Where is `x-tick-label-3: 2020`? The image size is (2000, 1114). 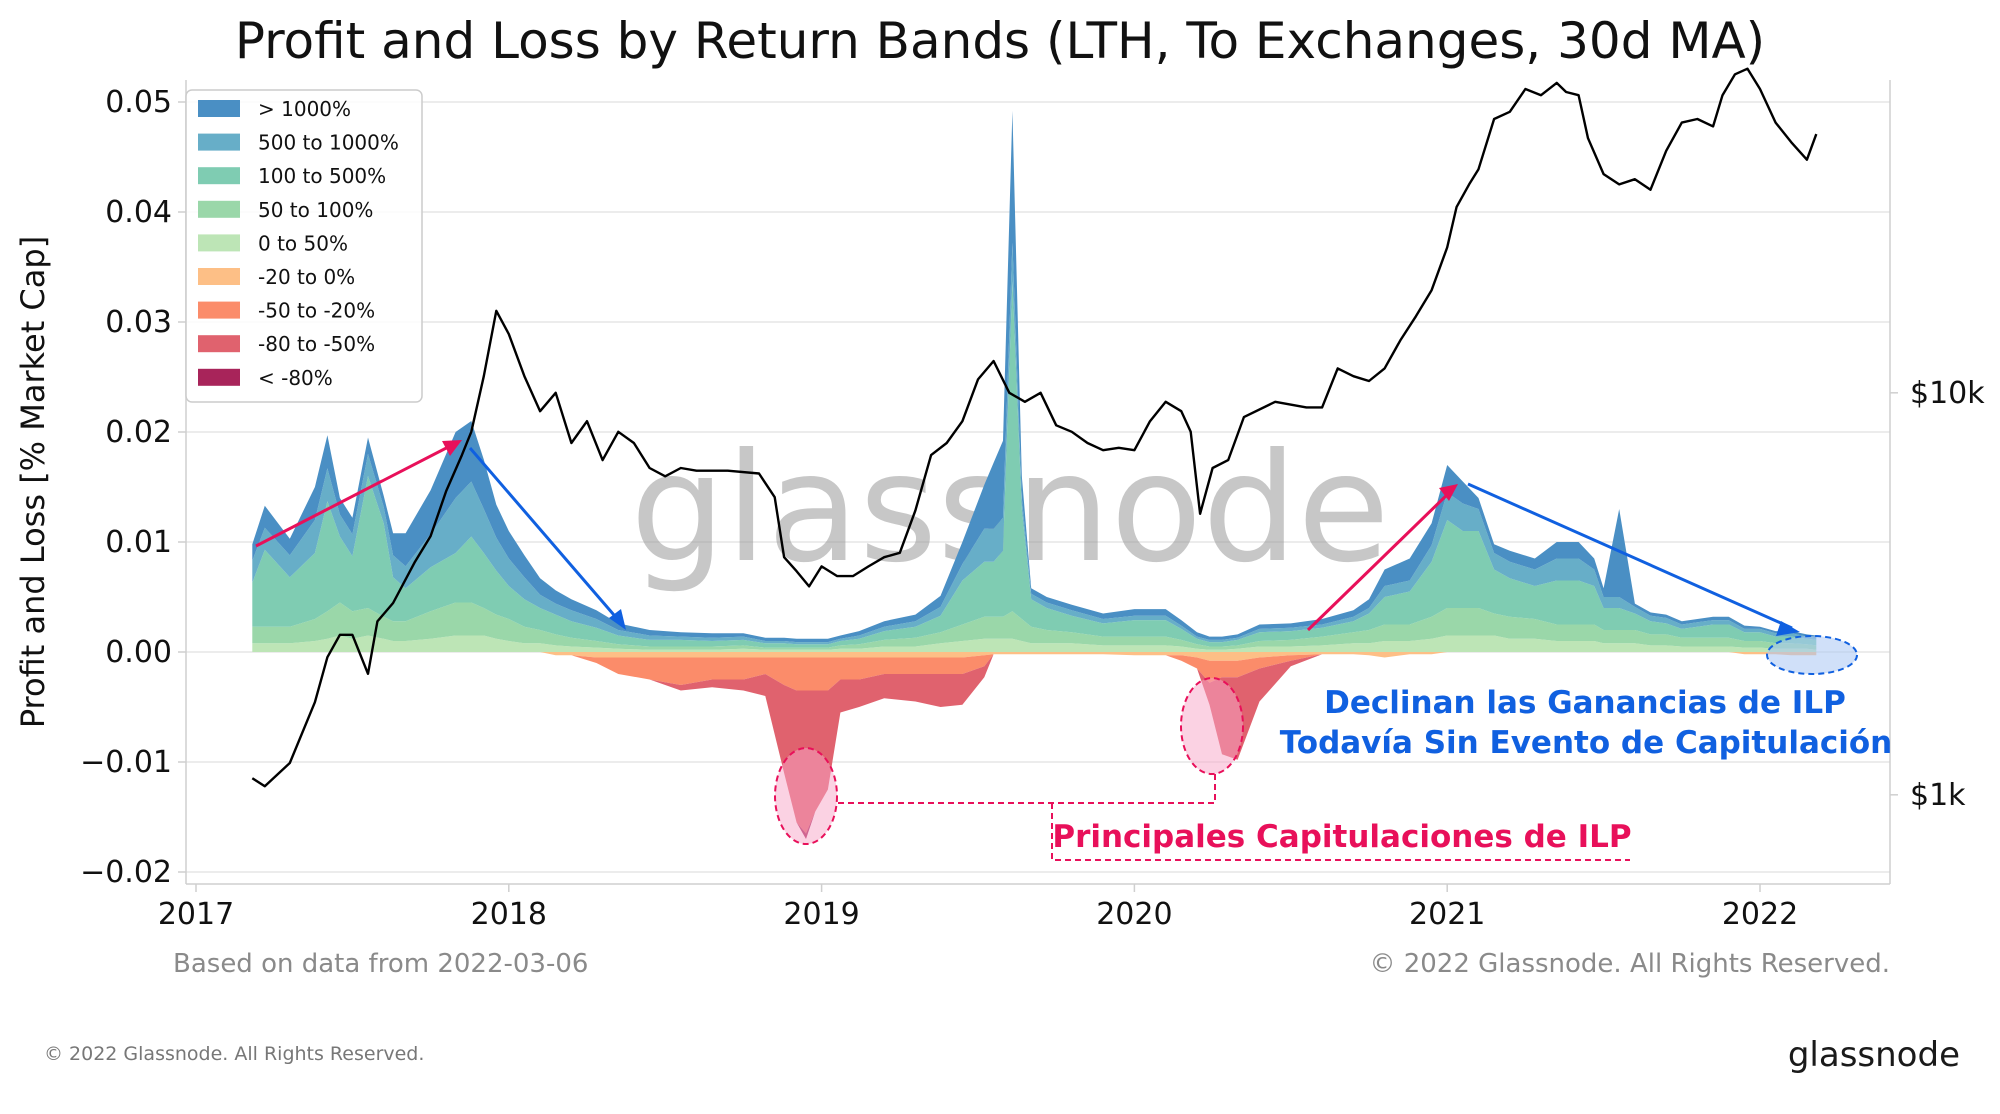 x-tick-label-3: 2020 is located at coordinates (1134, 914).